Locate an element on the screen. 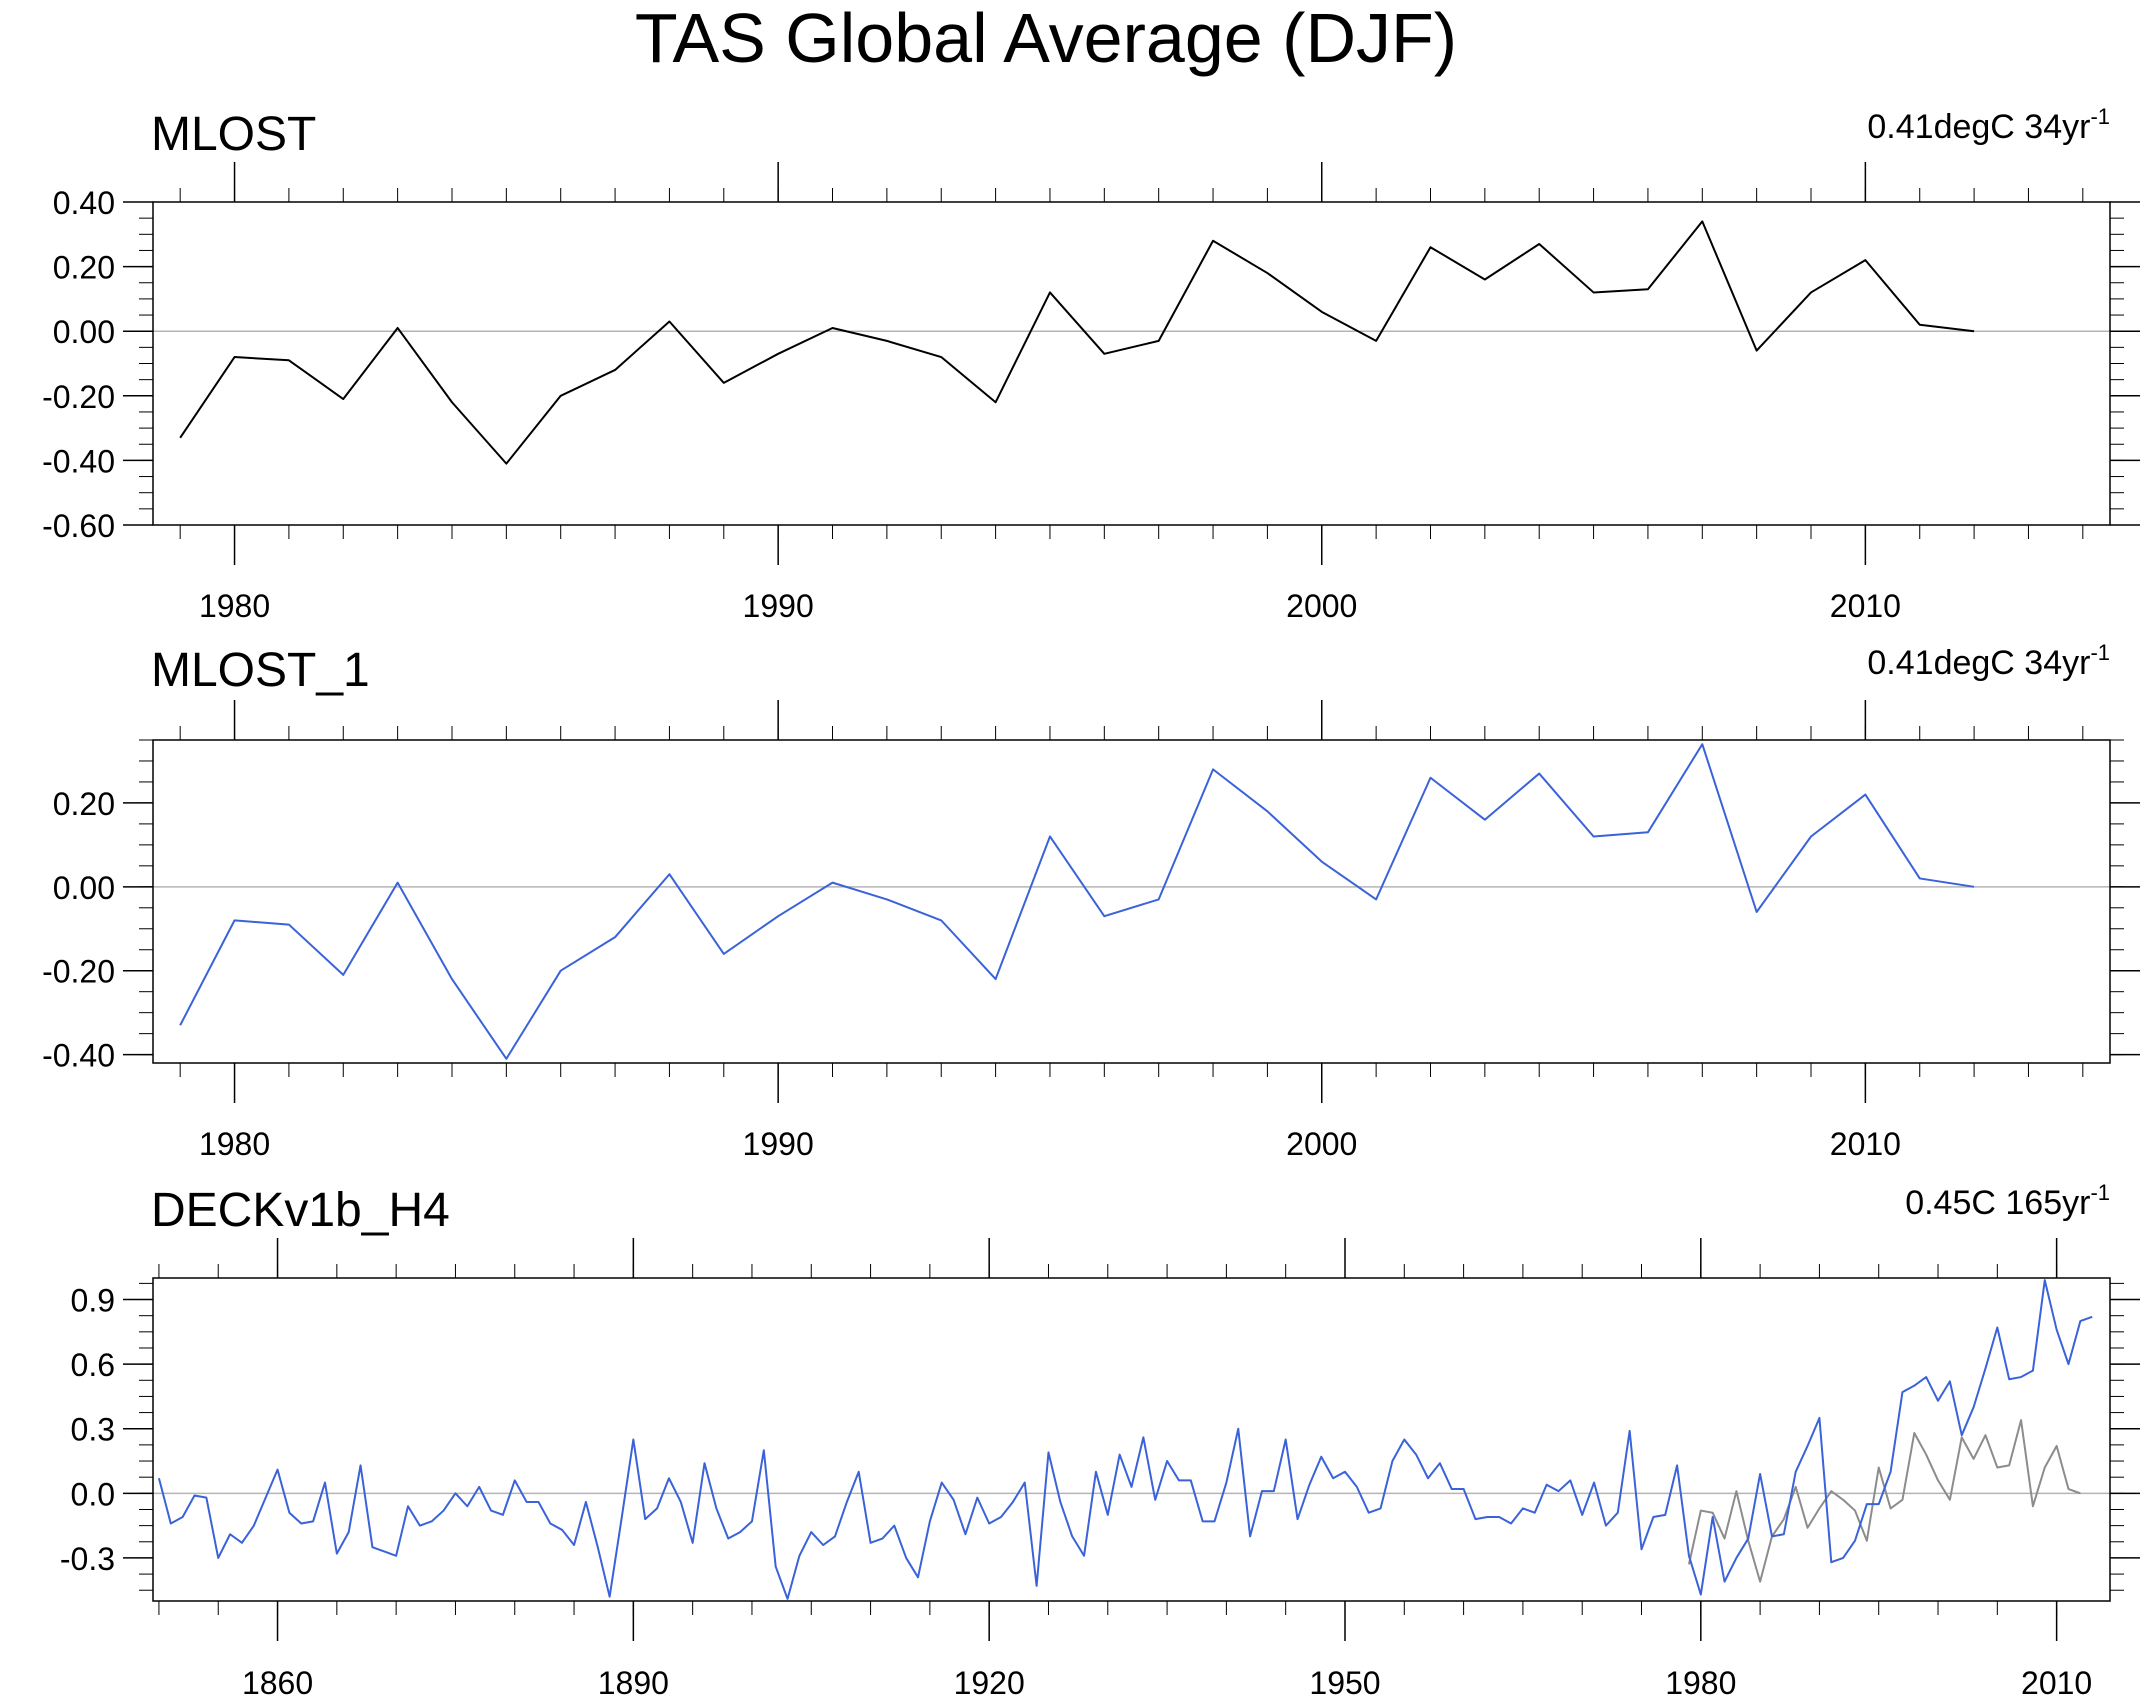 The image size is (2152, 1703). panel-title: MLOST is located at coordinates (233, 134).